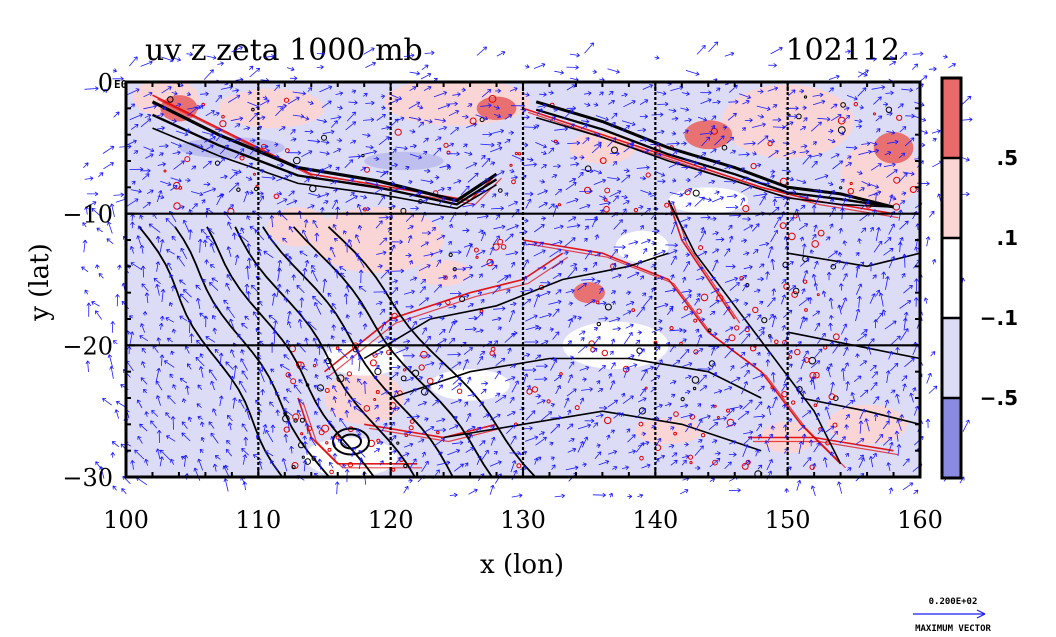 This screenshot has height=637, width=1056. What do you see at coordinates (40, 282) in the screenshot?
I see `y-axis-label: y (lat)` at bounding box center [40, 282].